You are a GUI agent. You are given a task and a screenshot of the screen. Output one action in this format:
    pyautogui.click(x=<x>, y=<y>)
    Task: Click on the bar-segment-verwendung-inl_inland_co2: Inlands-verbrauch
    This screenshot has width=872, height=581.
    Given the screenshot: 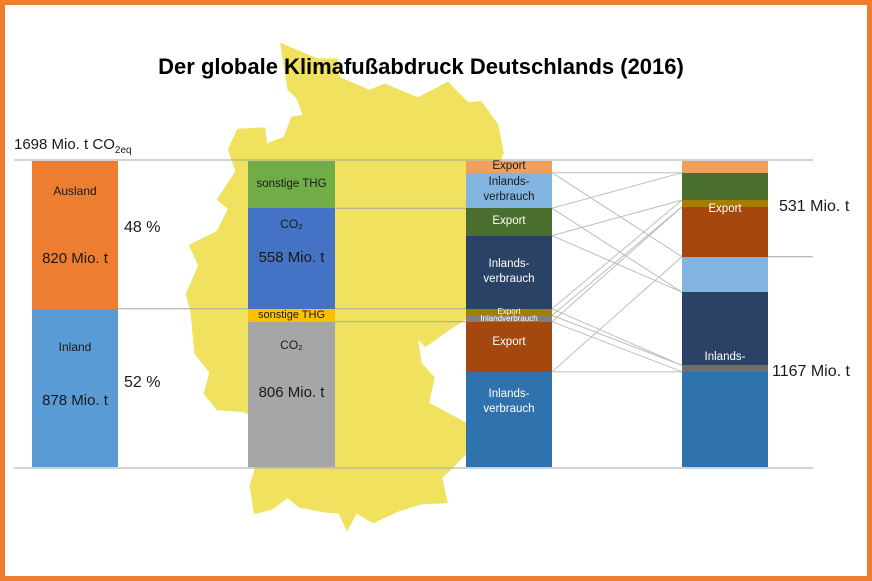 What is the action you would take?
    pyautogui.click(x=509, y=419)
    